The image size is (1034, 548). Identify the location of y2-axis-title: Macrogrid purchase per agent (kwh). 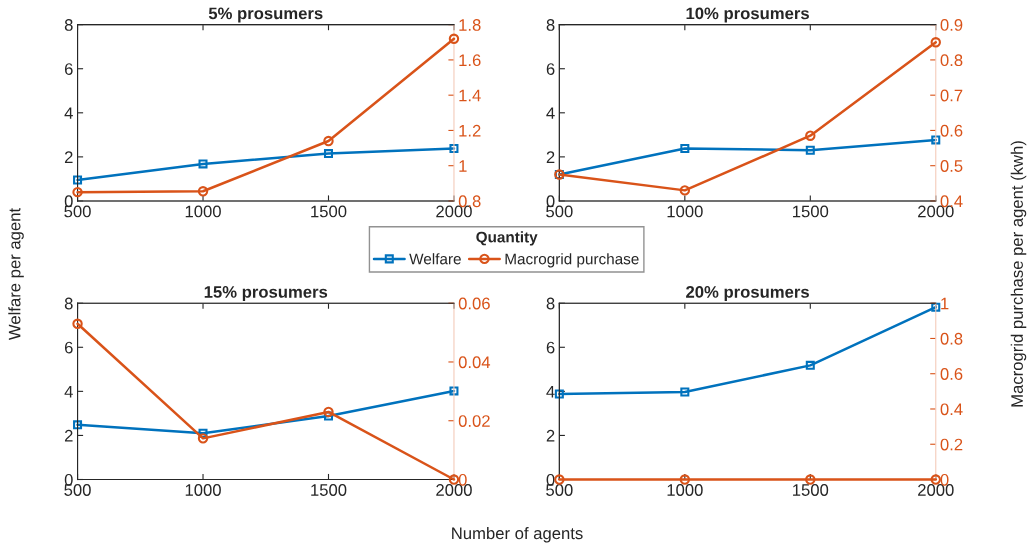
(1018, 274).